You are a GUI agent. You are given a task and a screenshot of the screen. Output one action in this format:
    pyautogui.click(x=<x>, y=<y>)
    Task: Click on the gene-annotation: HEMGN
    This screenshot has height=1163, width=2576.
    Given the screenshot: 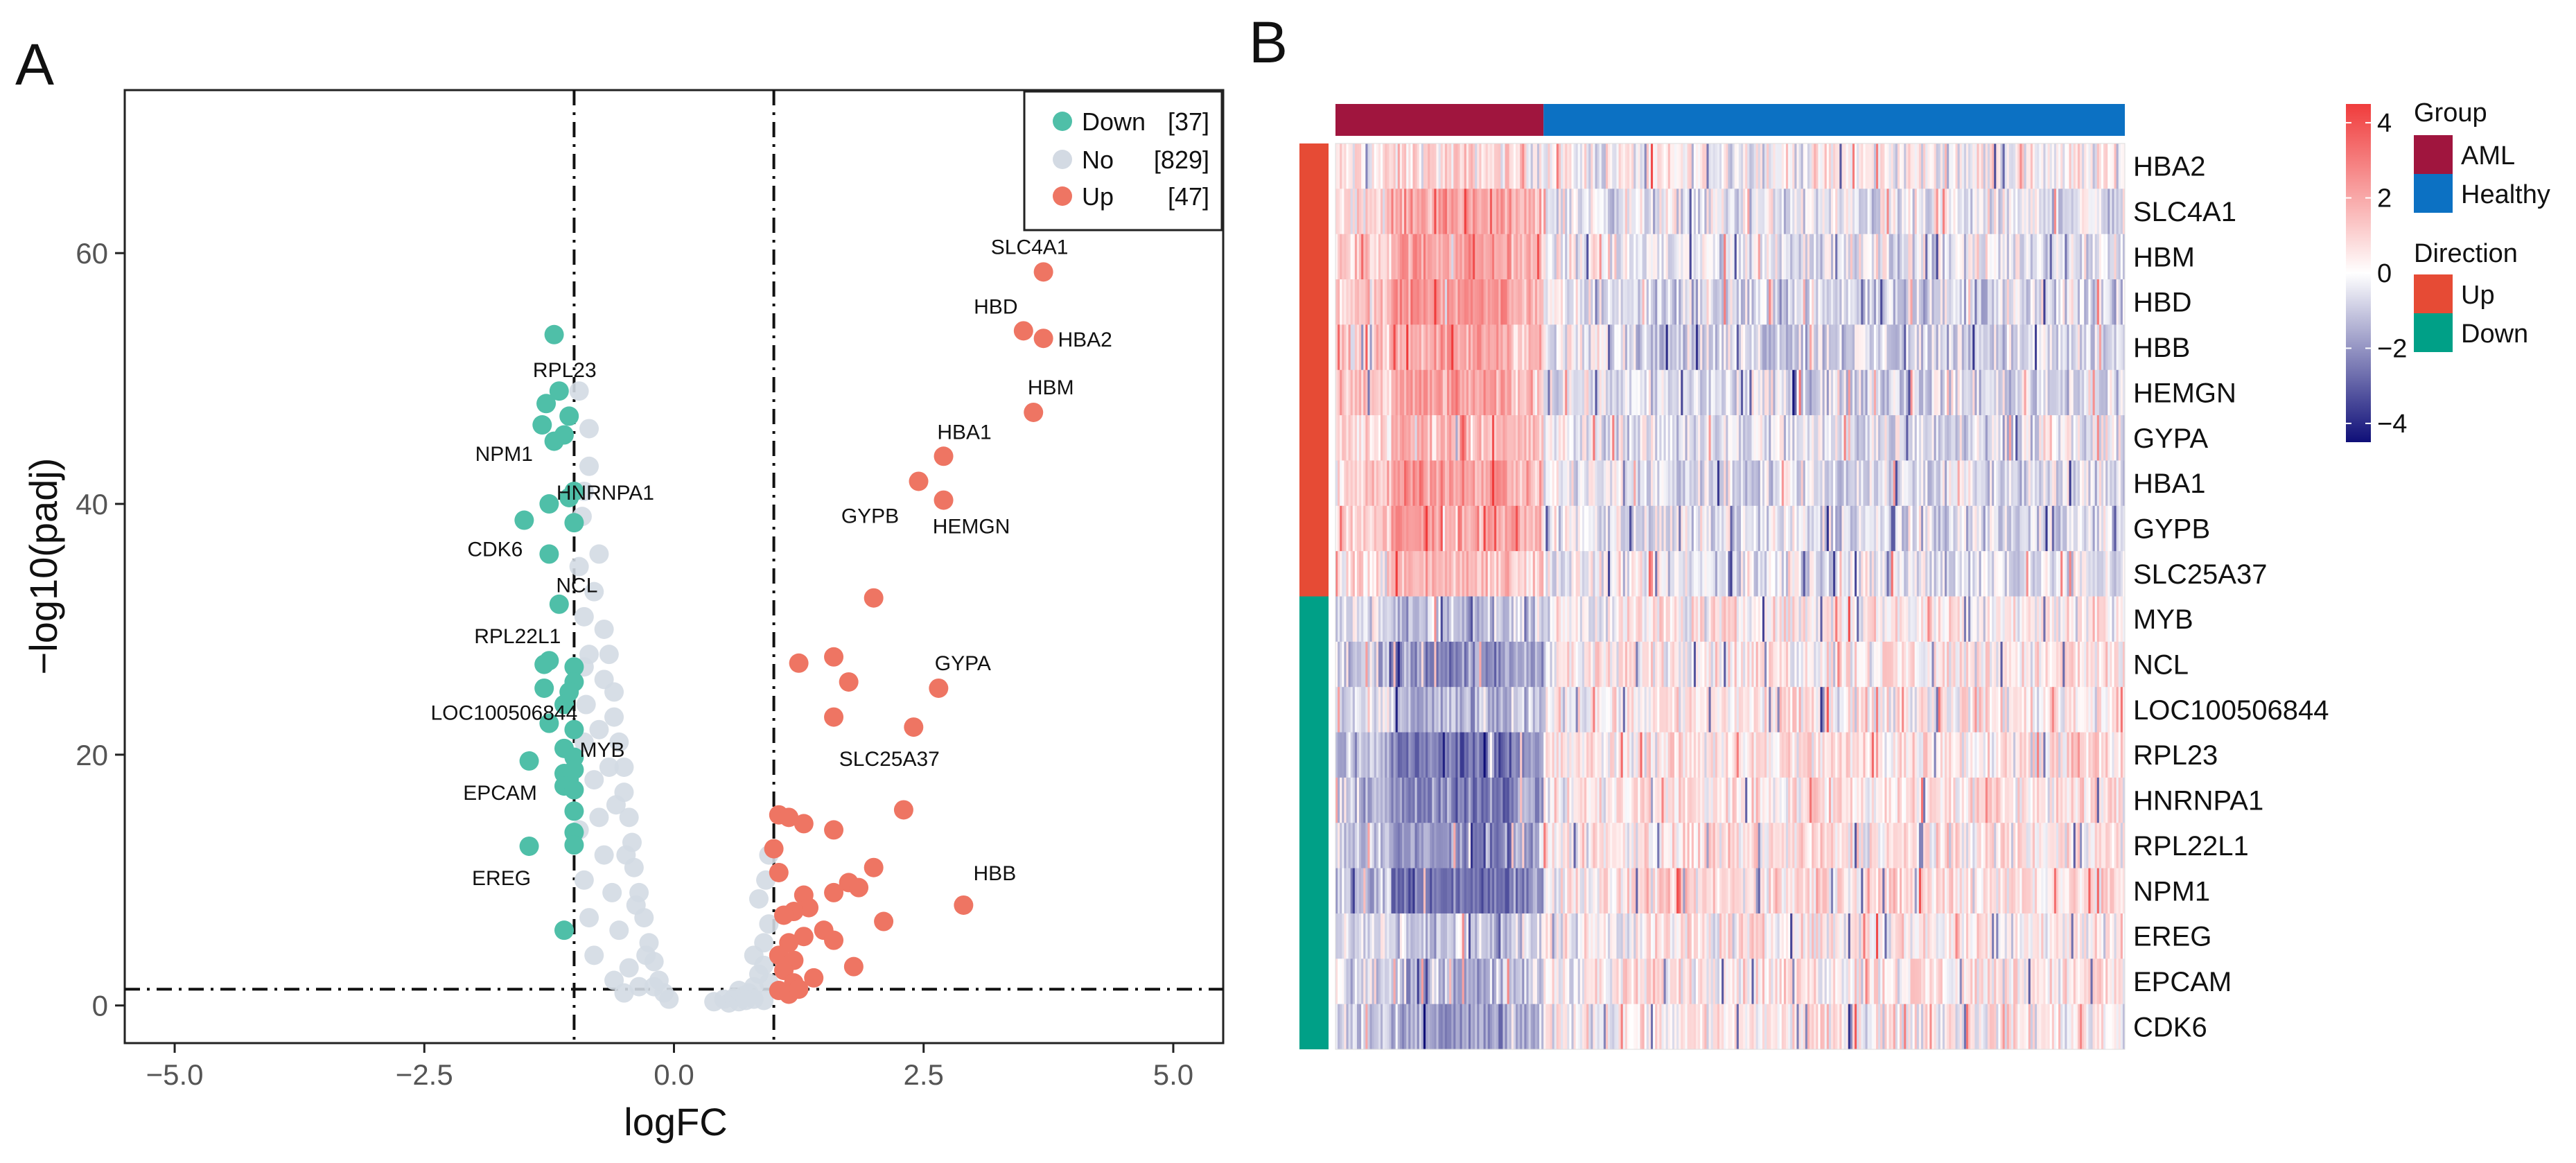 What is the action you would take?
    pyautogui.click(x=971, y=527)
    